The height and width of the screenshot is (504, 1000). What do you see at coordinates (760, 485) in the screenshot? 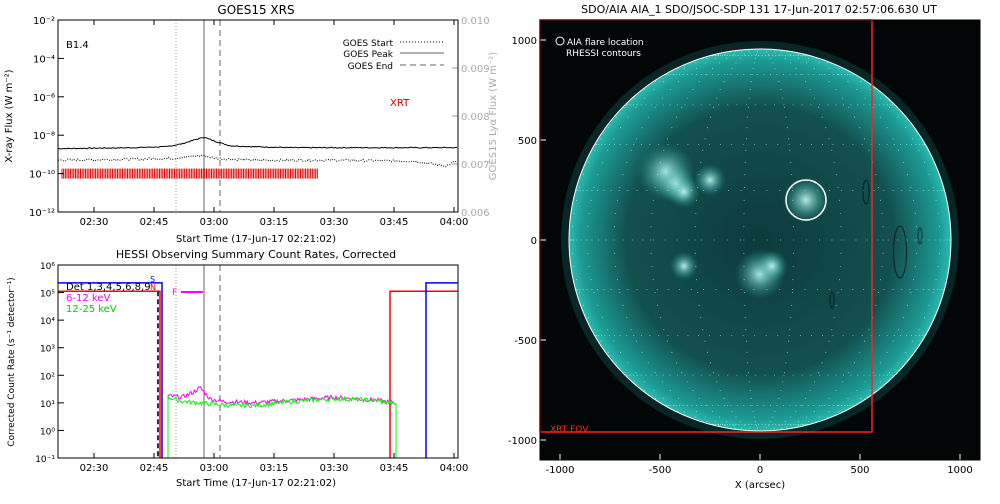
I see `aia-xlabel: X (arcsec)` at bounding box center [760, 485].